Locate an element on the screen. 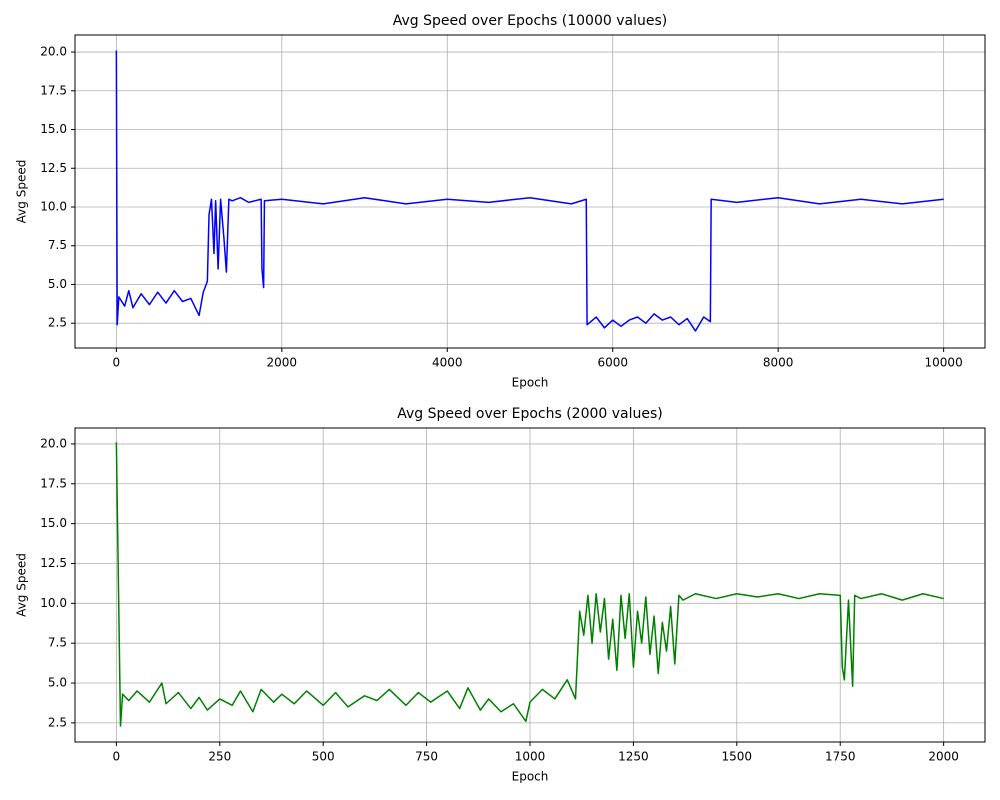  x-tick-label: 8000 is located at coordinates (778, 363).